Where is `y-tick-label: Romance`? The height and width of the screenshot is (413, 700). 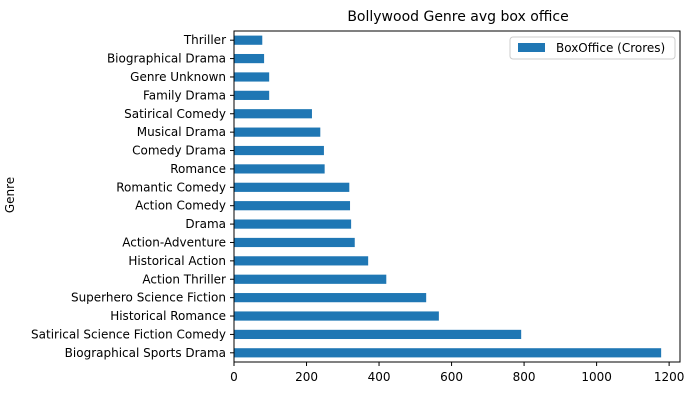
y-tick-label: Romance is located at coordinates (198, 169).